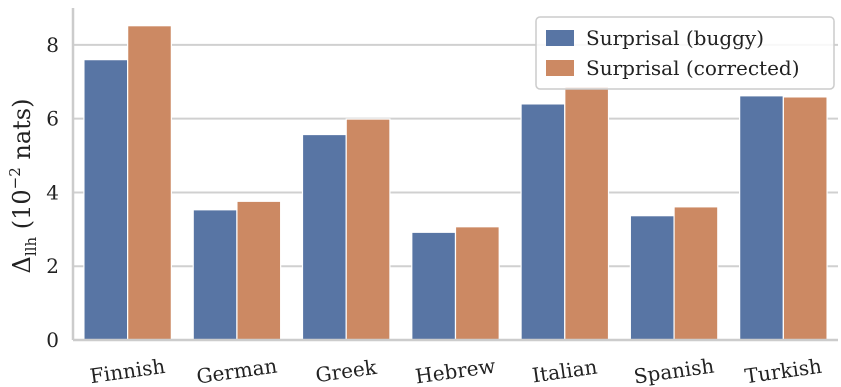 This screenshot has width=841, height=387. Describe the element at coordinates (52, 119) in the screenshot. I see `y-tick-label: 6` at that location.